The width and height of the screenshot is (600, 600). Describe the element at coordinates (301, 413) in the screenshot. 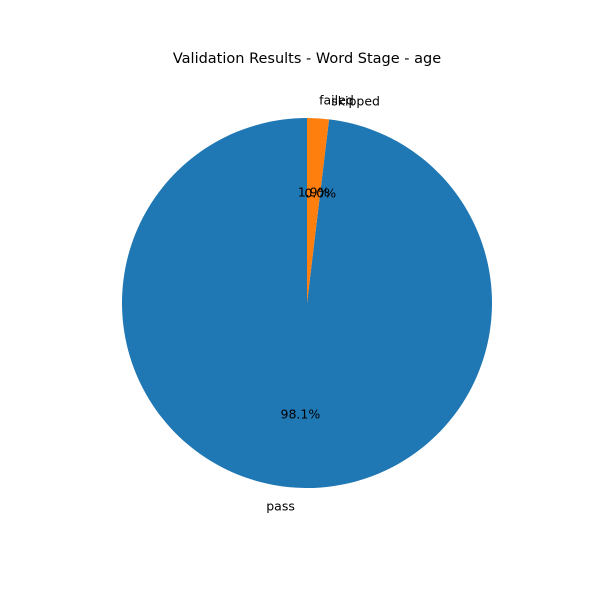

I see `slice-pct-pass: 98.1%` at that location.